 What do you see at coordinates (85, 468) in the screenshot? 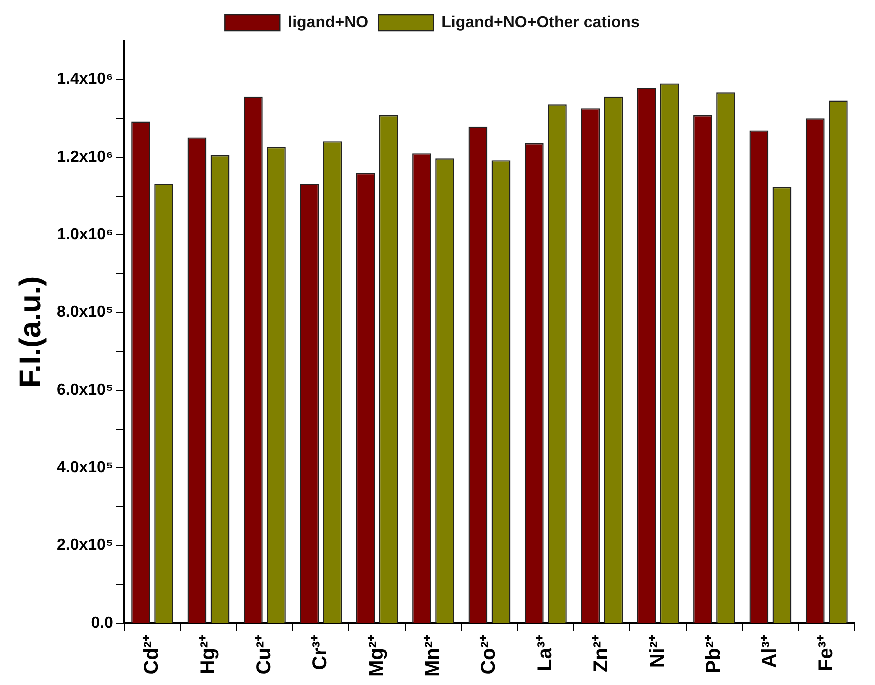
I see `y-tick-label: 4.0x10⁵` at bounding box center [85, 468].